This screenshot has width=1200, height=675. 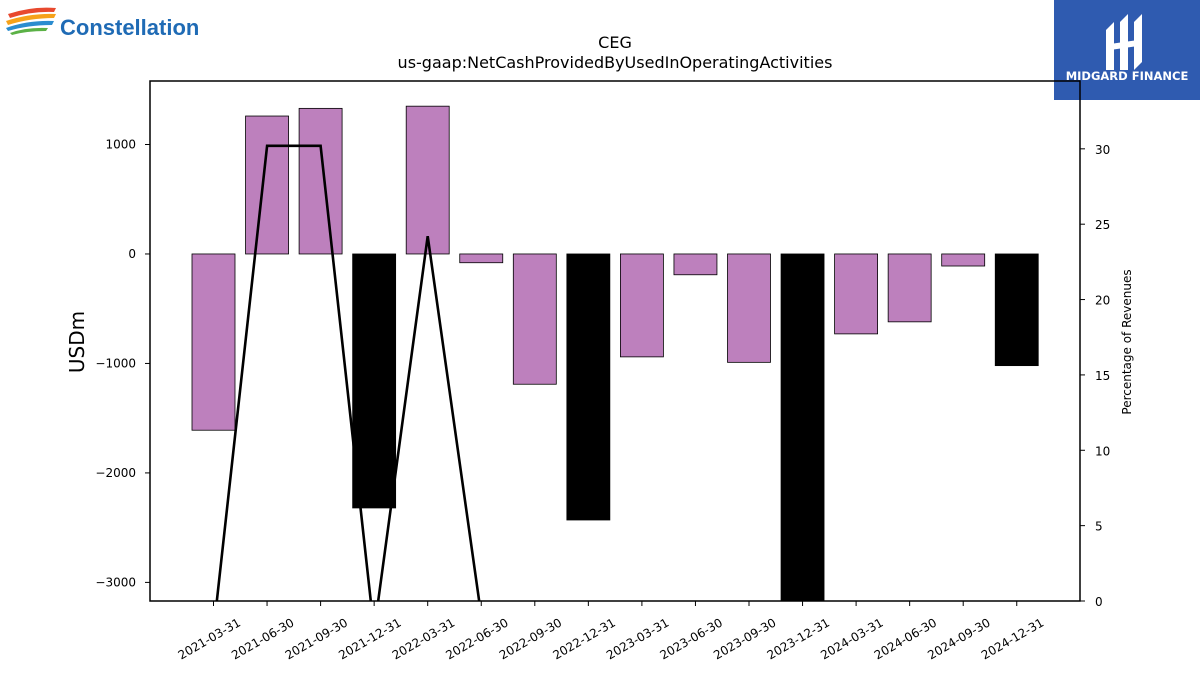 I want to click on y-tick-label: 0, so click(x=132, y=254).